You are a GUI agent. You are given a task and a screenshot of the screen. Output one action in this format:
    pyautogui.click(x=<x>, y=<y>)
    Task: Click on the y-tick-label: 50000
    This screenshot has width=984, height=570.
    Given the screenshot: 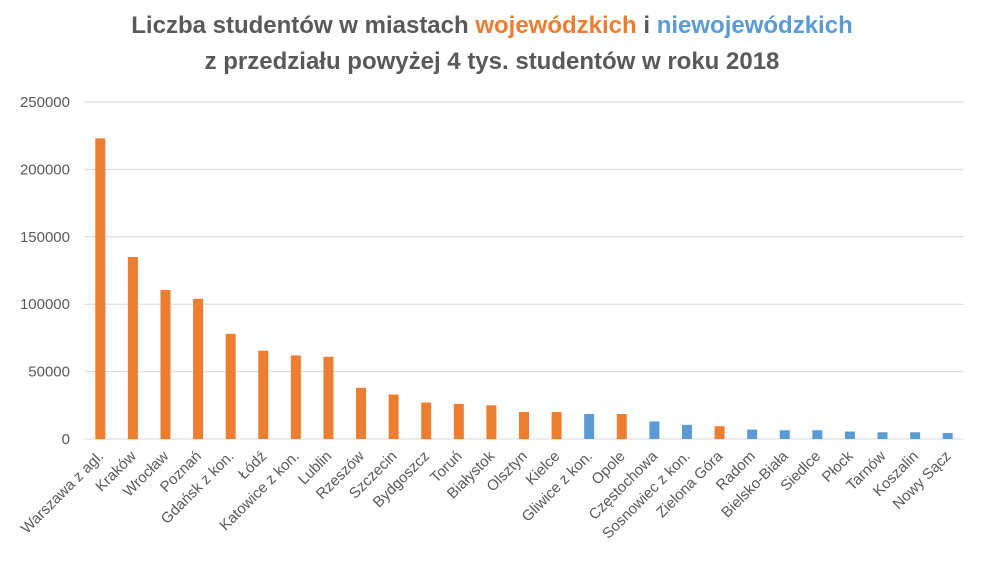 What is the action you would take?
    pyautogui.click(x=49, y=372)
    